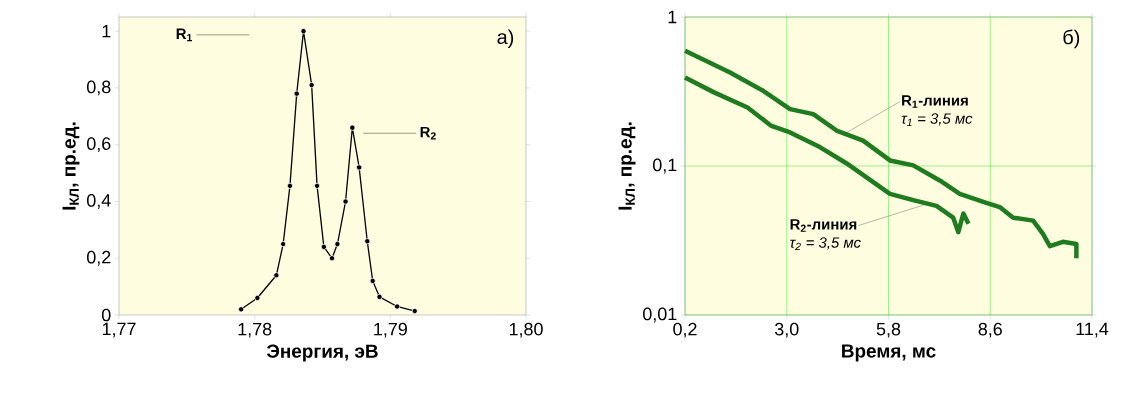 The image size is (1132, 401). I want to click on x-tick-label: 8,6, so click(990, 330).